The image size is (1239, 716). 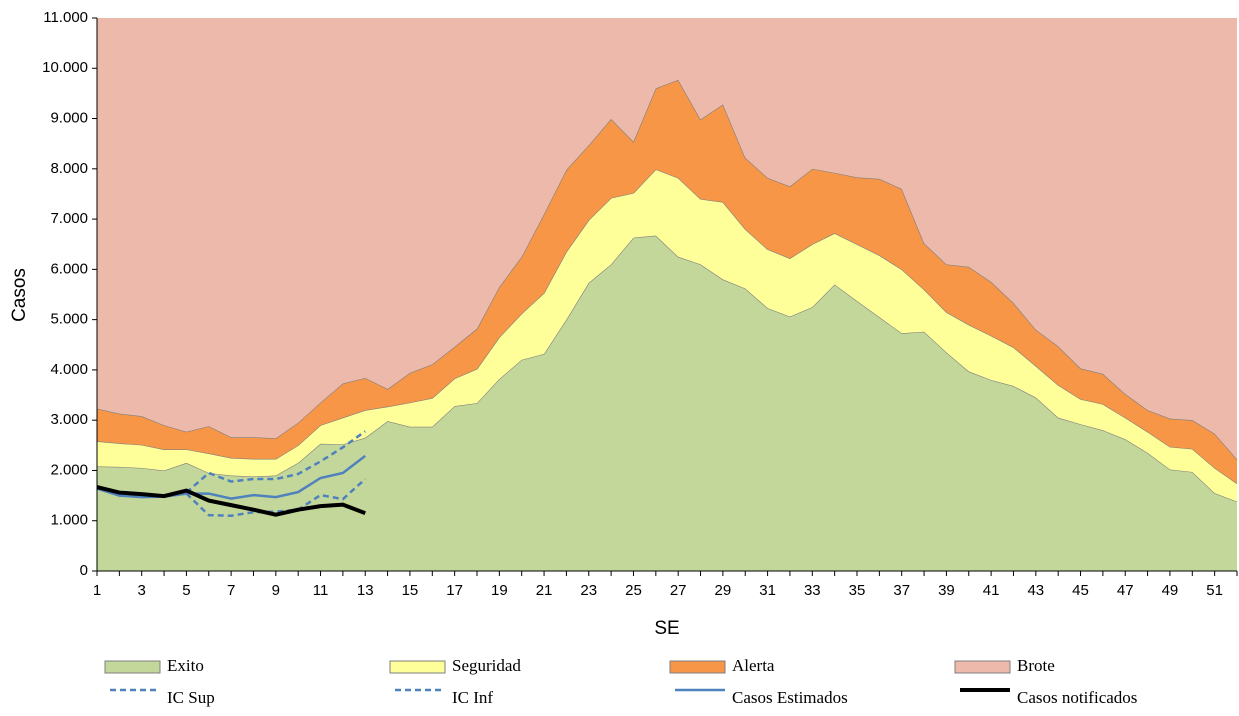 What do you see at coordinates (1077, 697) in the screenshot?
I see `legend-label: Casos notificados` at bounding box center [1077, 697].